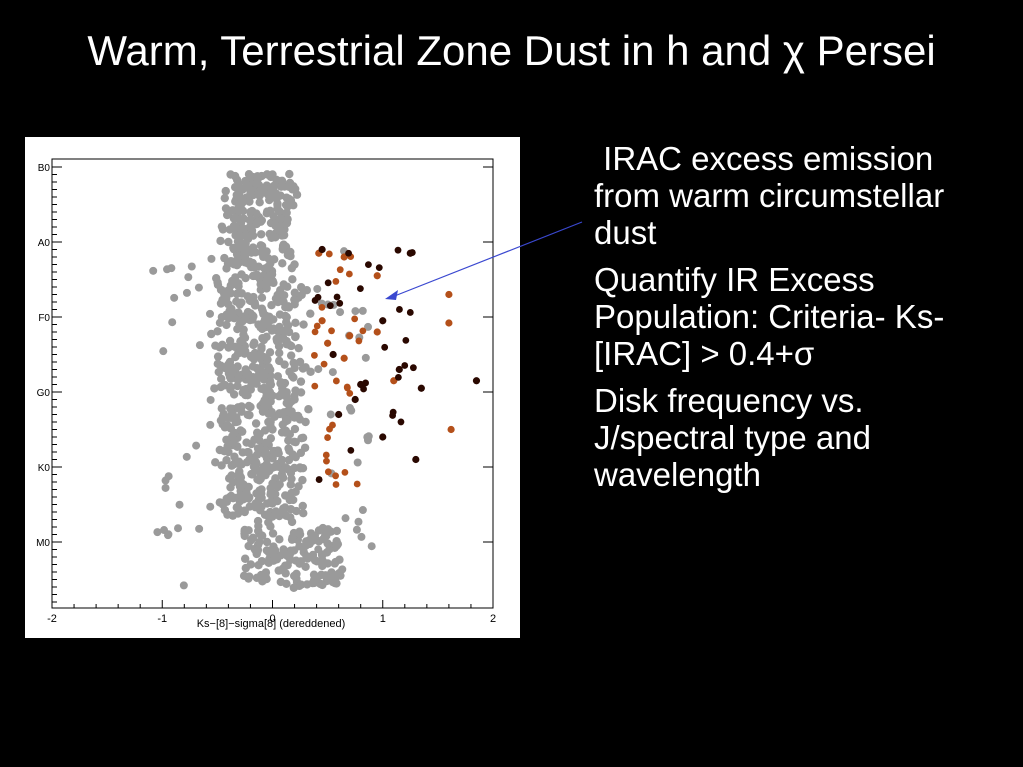  I want to click on y-tick-label: K0, so click(44, 468).